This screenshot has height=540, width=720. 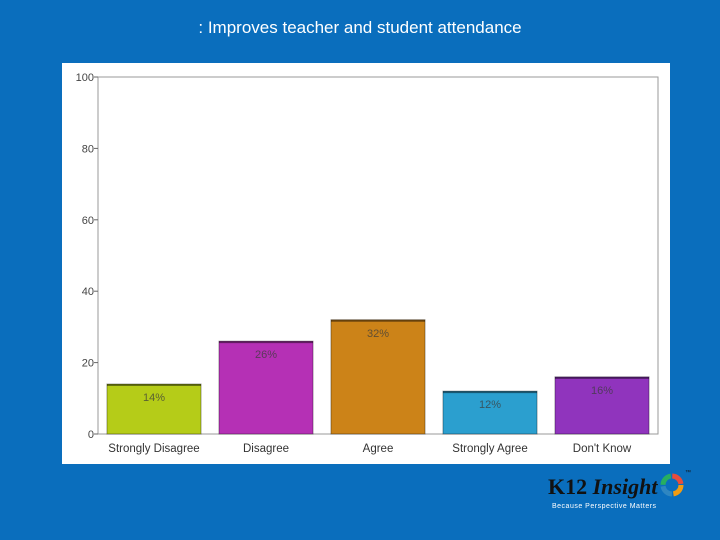 I want to click on data-label: 12%, so click(x=490, y=405).